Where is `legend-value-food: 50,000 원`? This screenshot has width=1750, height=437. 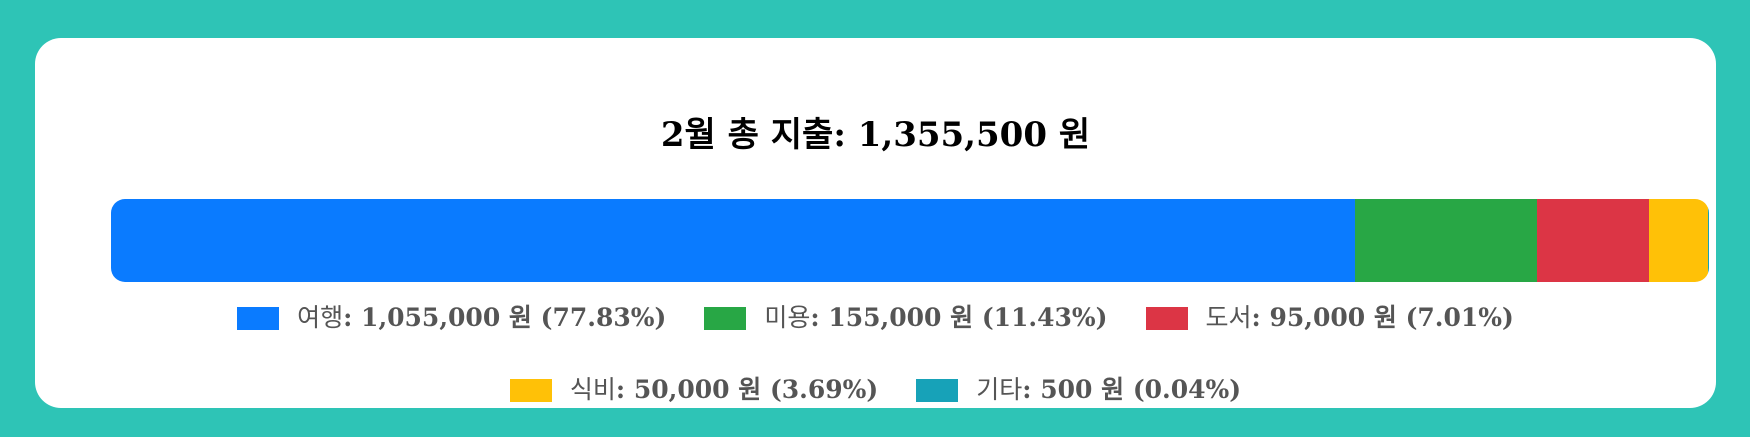 legend-value-food: 50,000 원 is located at coordinates (697, 389).